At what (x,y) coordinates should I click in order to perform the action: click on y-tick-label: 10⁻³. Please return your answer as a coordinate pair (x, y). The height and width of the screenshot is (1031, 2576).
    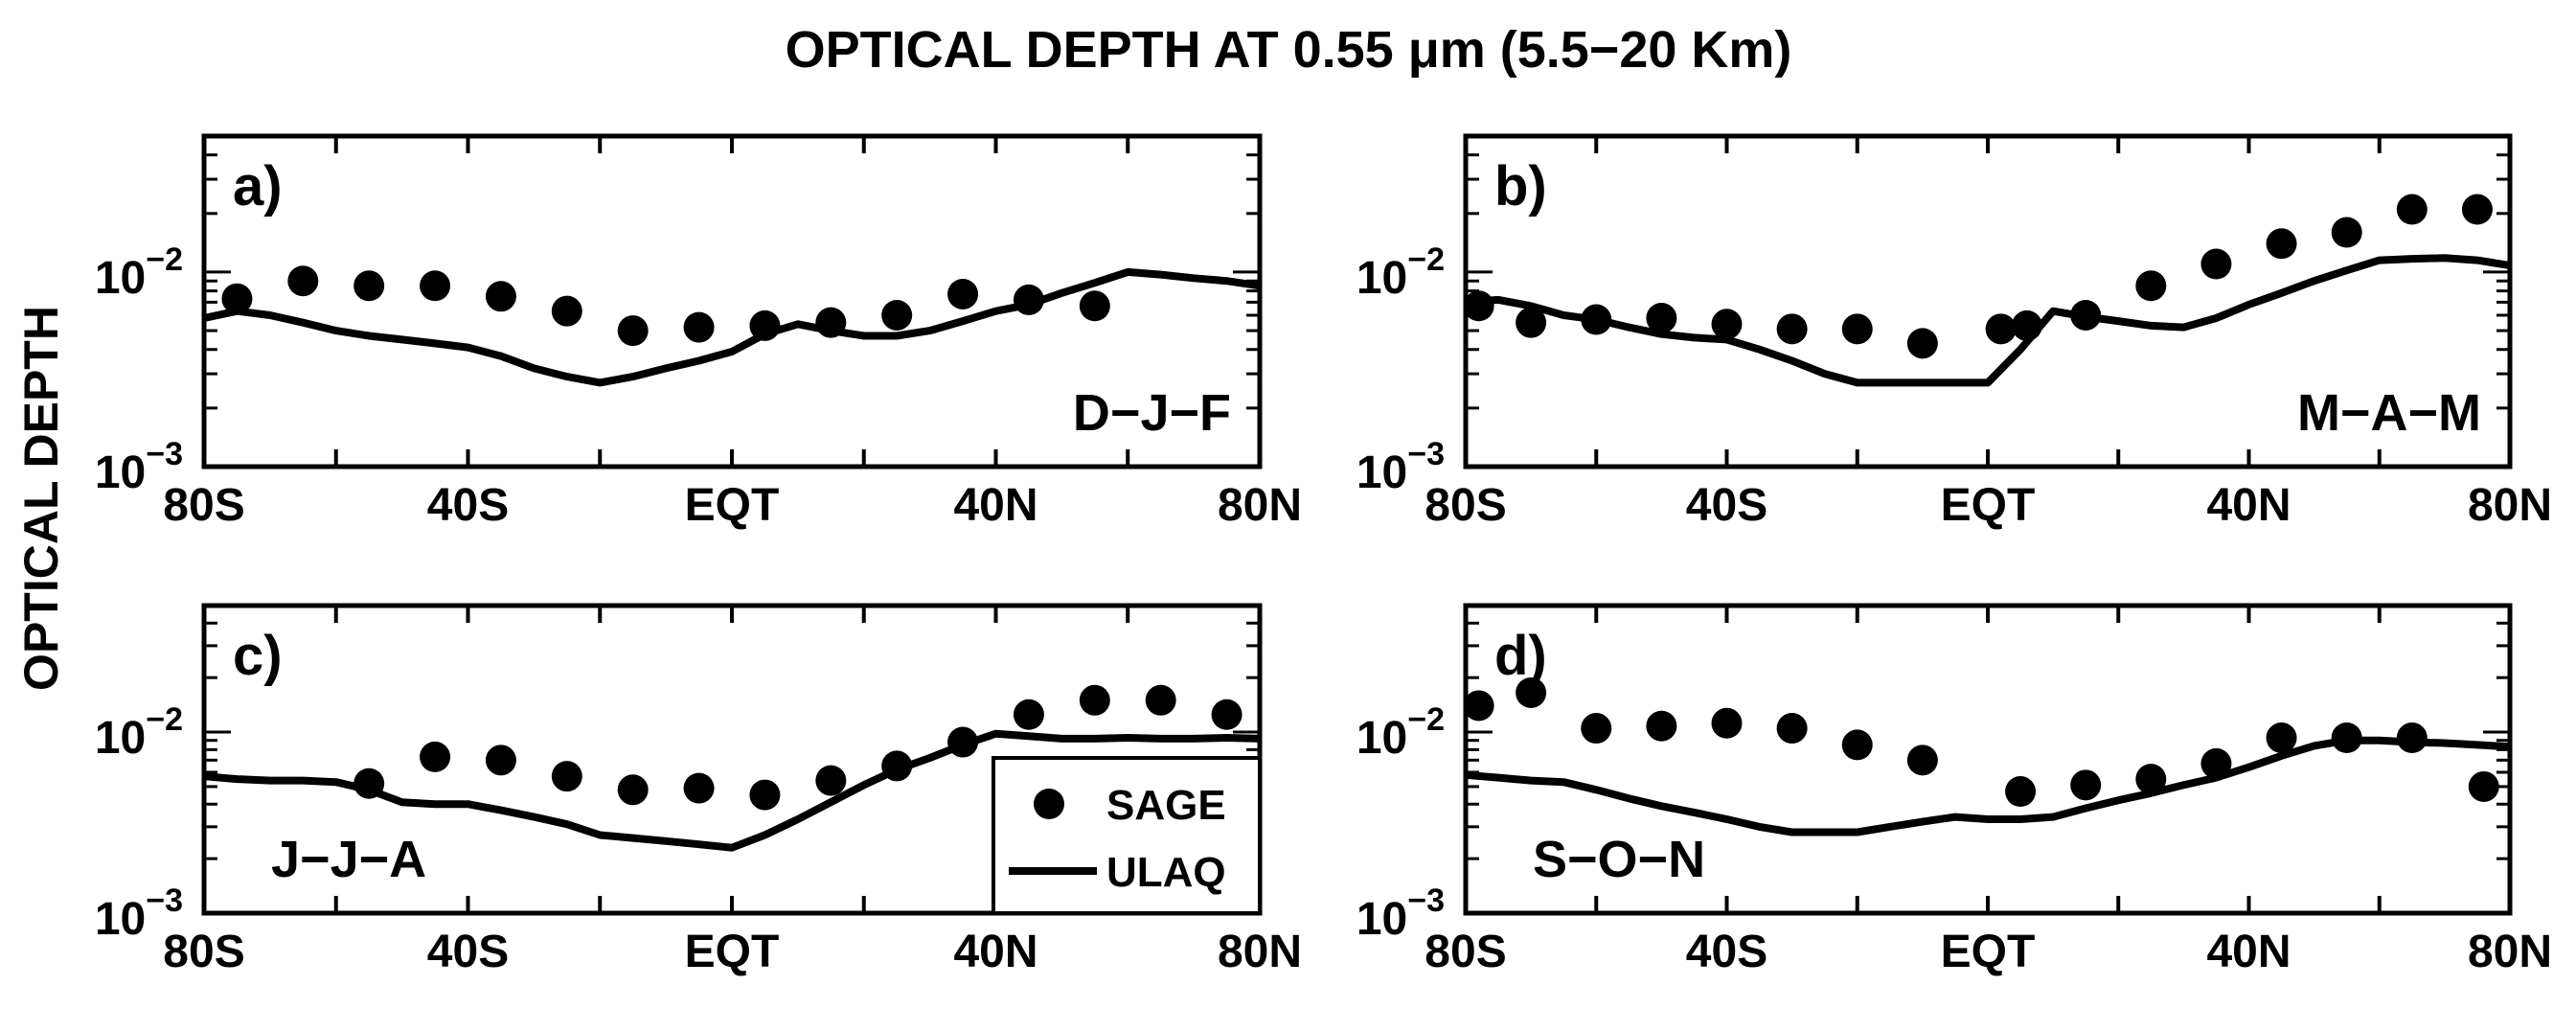
    Looking at the image, I should click on (1400, 467).